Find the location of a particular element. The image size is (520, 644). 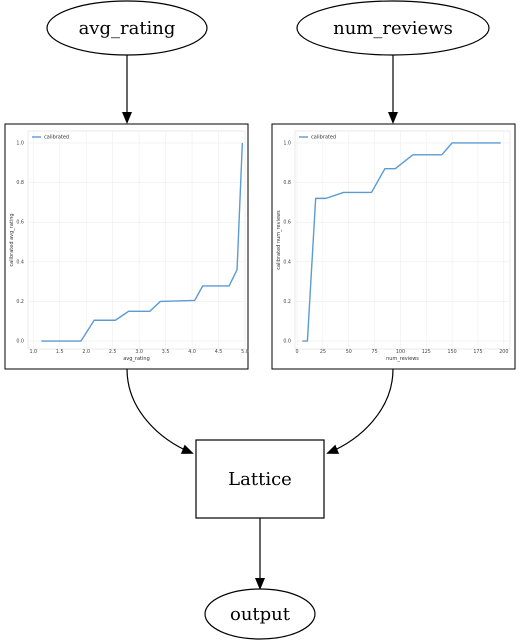

x-tick-label: 1.0 is located at coordinates (33, 352).